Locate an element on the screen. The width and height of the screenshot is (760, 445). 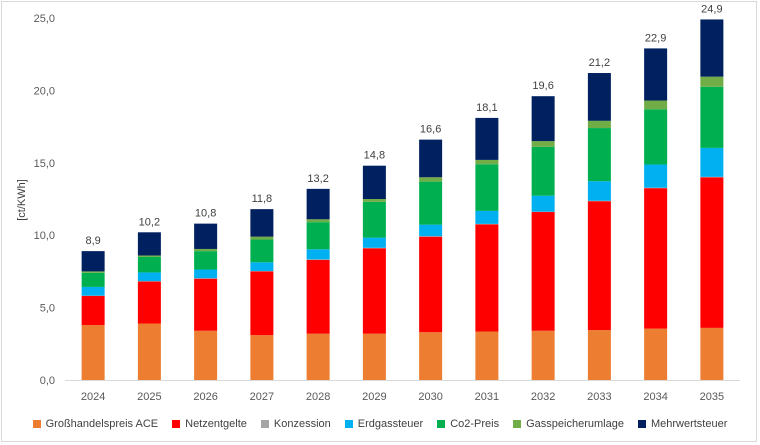
y-tick-label: 25,0 is located at coordinates (44, 19).